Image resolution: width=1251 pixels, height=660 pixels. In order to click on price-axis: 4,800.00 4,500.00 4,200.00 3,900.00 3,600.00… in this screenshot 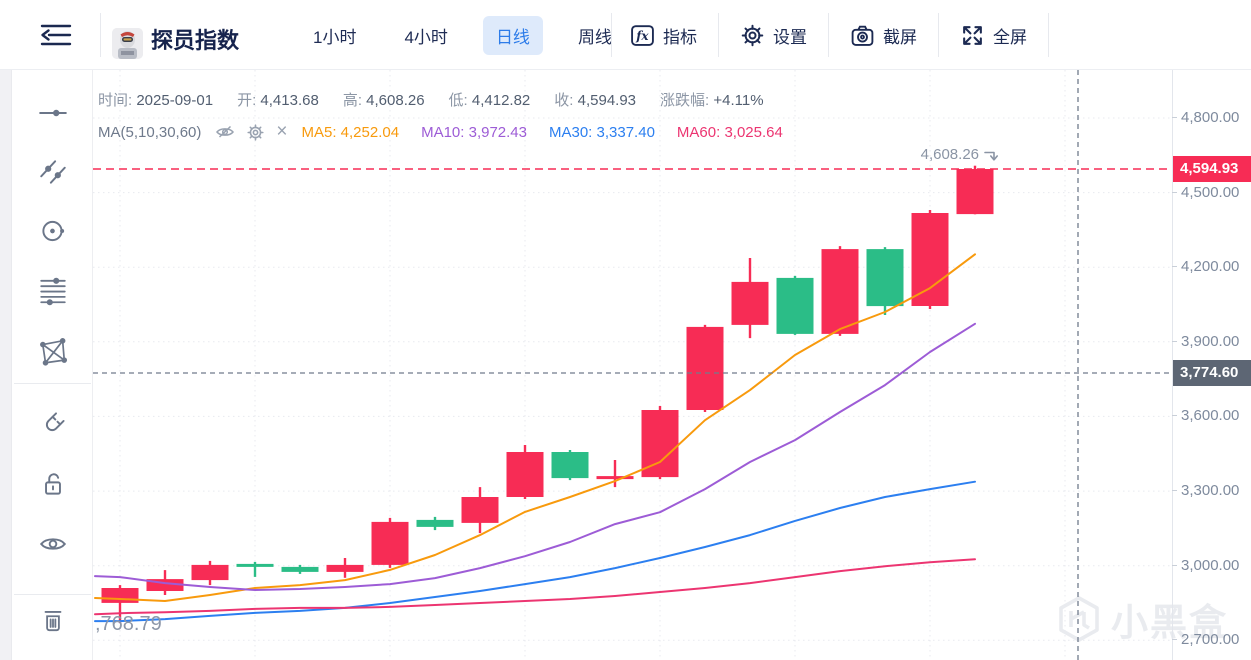, I will do `click(1211, 365)`.